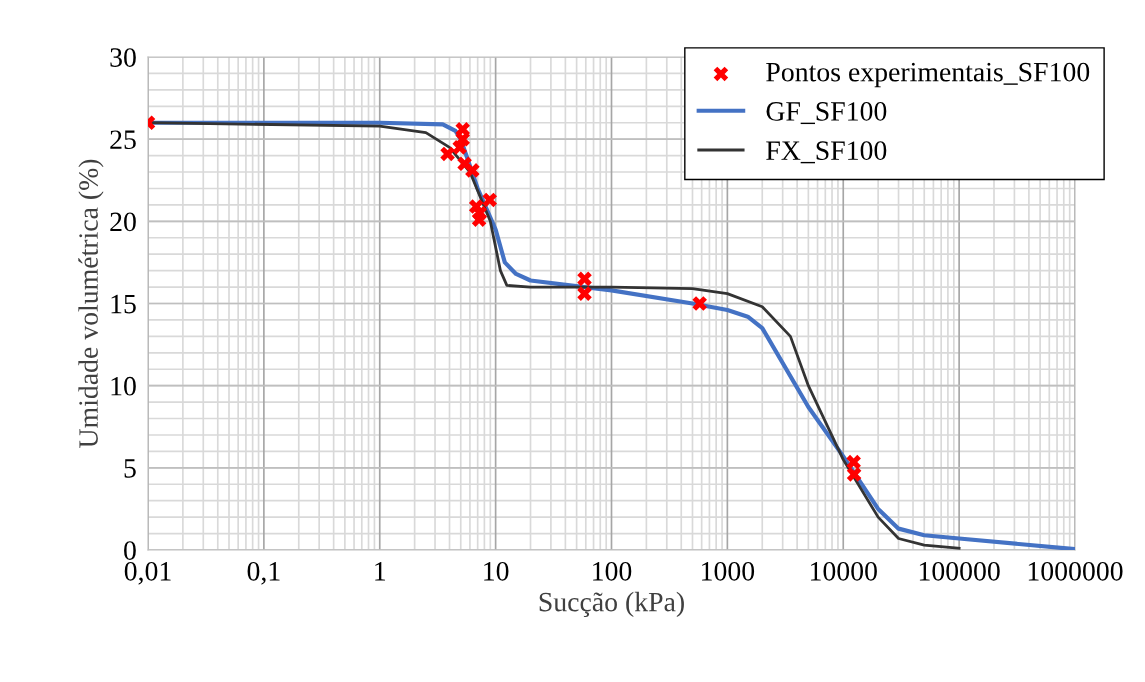 The height and width of the screenshot is (682, 1145). What do you see at coordinates (123, 140) in the screenshot?
I see `y-tick-label: 25` at bounding box center [123, 140].